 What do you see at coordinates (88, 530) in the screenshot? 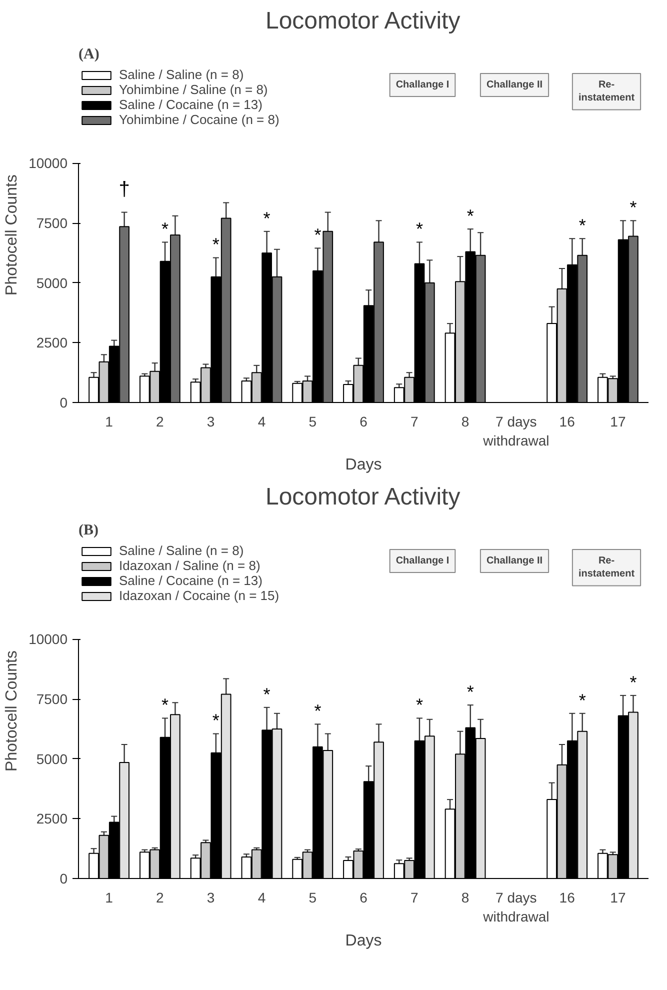
I see `text: (B)` at bounding box center [88, 530].